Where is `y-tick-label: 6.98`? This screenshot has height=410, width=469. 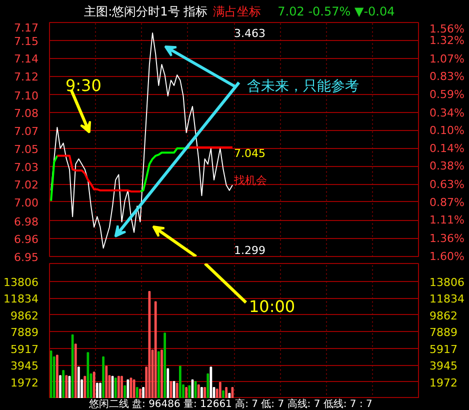 y-tick-label: 6.98 is located at coordinates (26, 221).